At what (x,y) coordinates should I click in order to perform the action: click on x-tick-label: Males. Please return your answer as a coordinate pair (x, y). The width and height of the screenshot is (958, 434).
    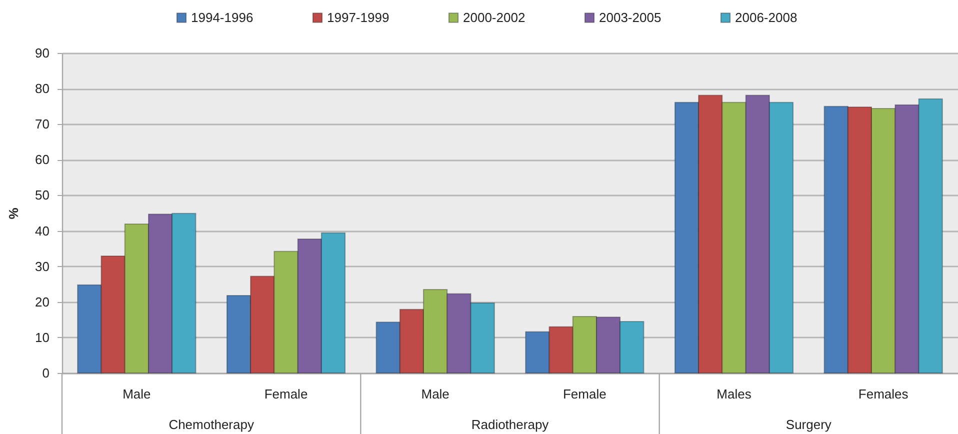
    Looking at the image, I should click on (734, 394).